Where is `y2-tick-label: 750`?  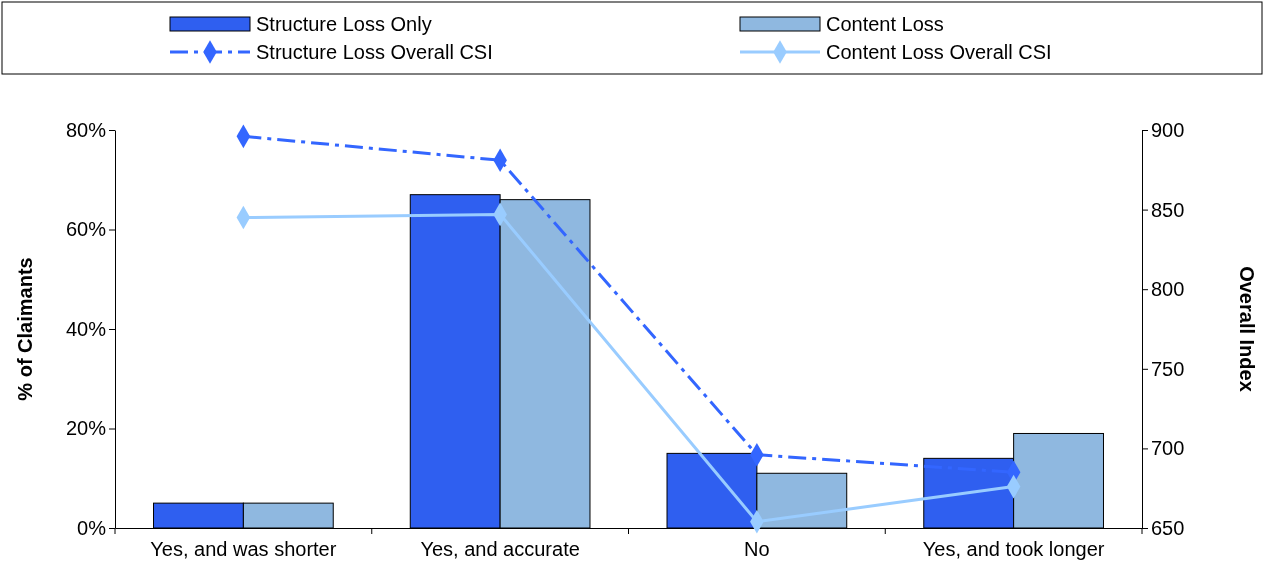 y2-tick-label: 750 is located at coordinates (1168, 368).